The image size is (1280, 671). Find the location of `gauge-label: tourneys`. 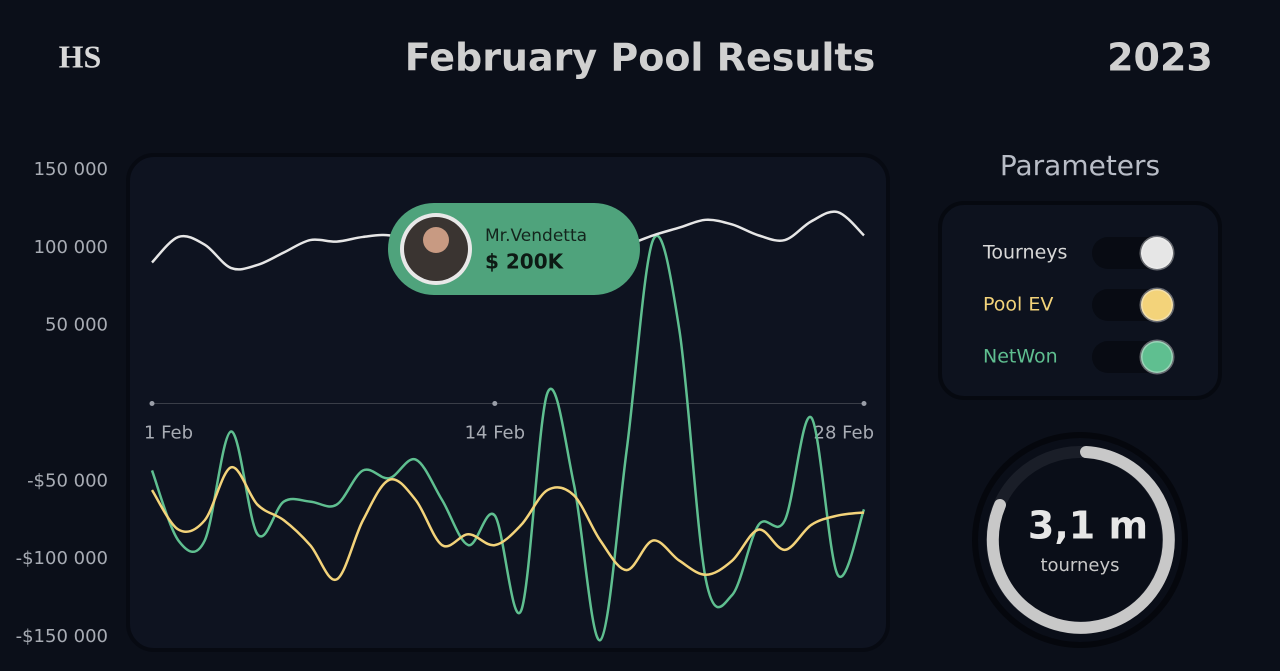

gauge-label: tourneys is located at coordinates (1079, 565).